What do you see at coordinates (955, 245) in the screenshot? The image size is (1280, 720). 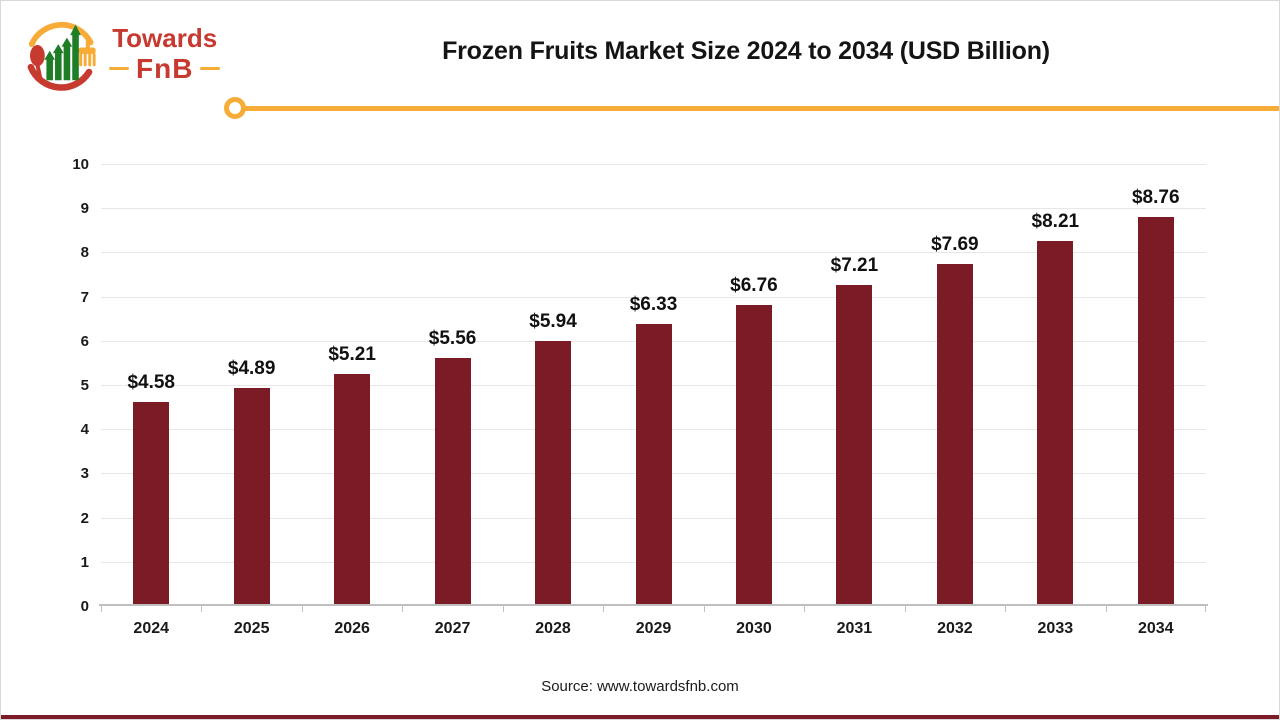 I see `bar-value-label: $7.69` at bounding box center [955, 245].